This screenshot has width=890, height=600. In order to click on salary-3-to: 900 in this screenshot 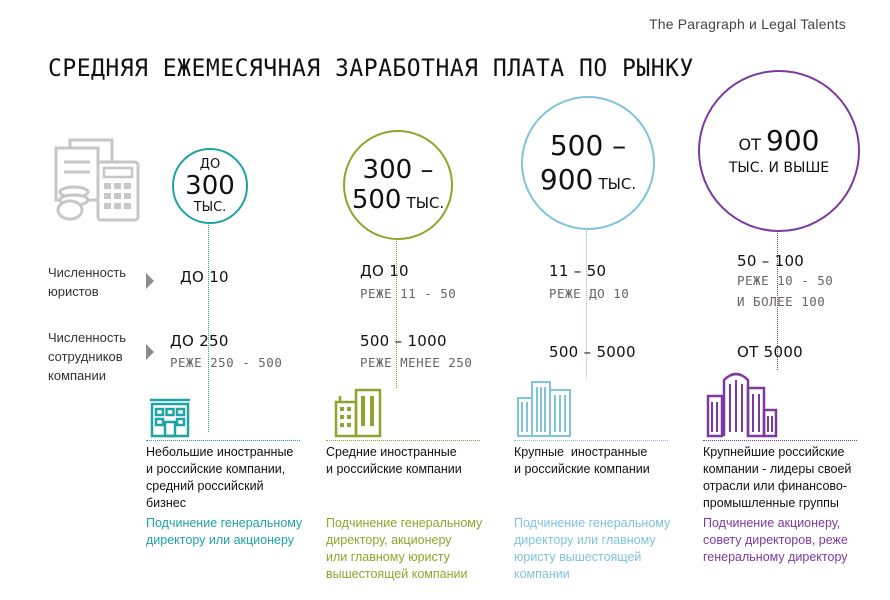, I will do `click(566, 179)`.